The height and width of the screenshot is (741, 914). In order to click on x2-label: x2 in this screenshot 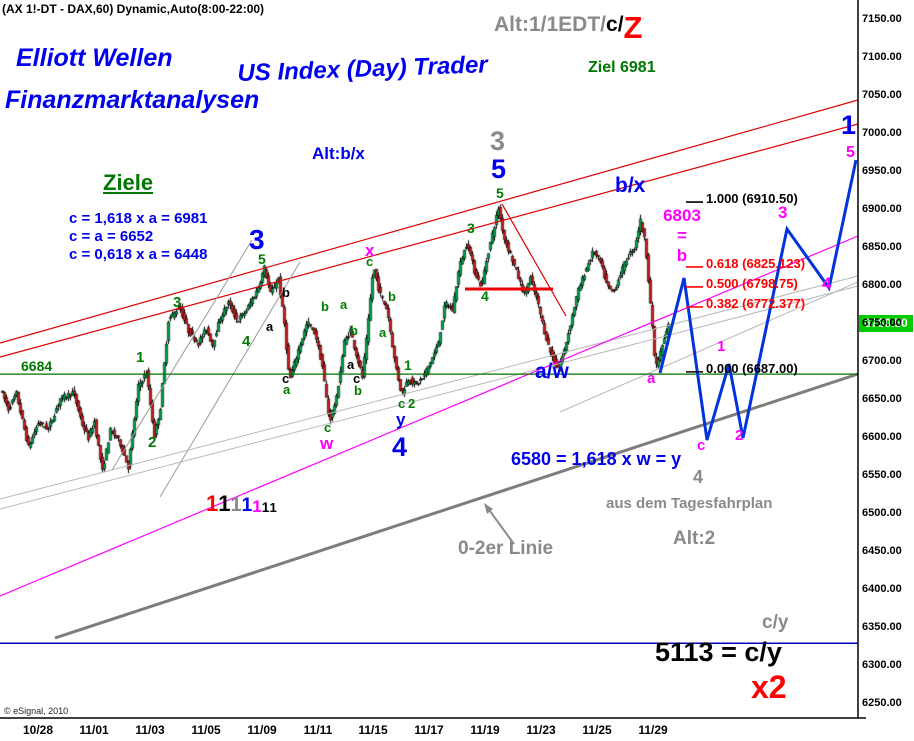, I will do `click(769, 687)`.